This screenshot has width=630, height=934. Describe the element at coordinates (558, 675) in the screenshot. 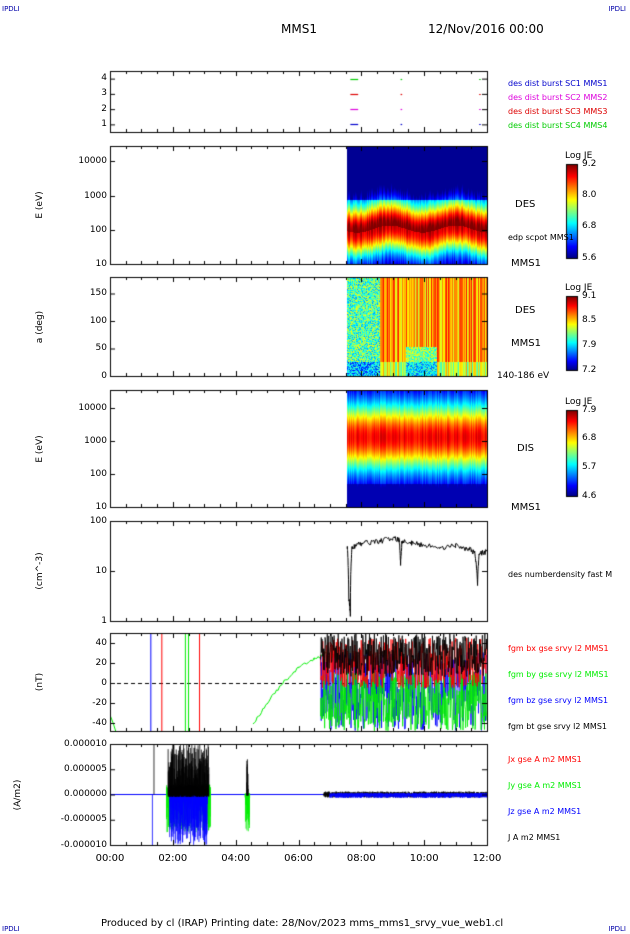

I see `bfield-legend-2: fgm by gse srvy l2 MMS1` at that location.